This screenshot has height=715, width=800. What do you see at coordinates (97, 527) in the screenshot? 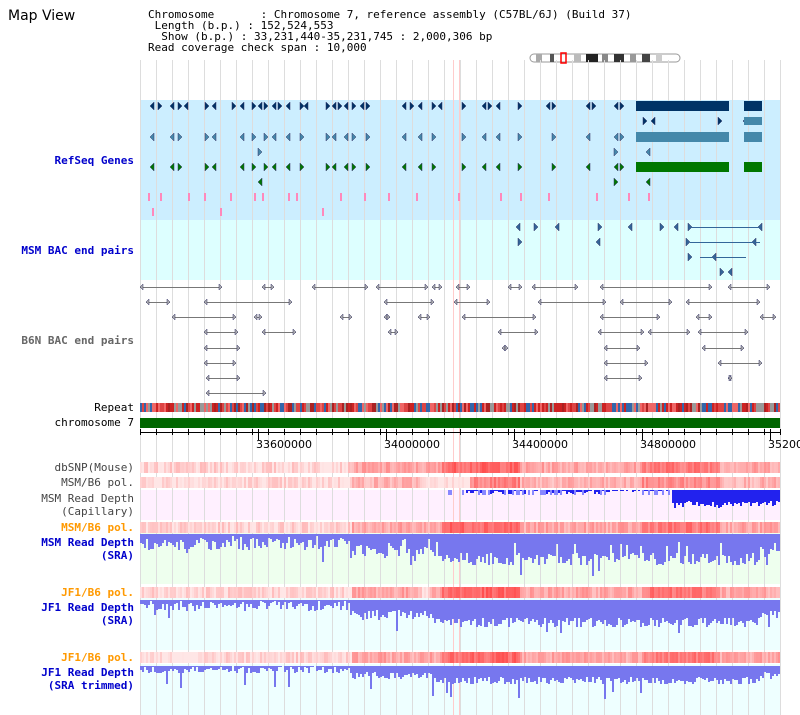
I see `msm-b6-pol-2-label: MSM/B6 pol.` at bounding box center [97, 527].